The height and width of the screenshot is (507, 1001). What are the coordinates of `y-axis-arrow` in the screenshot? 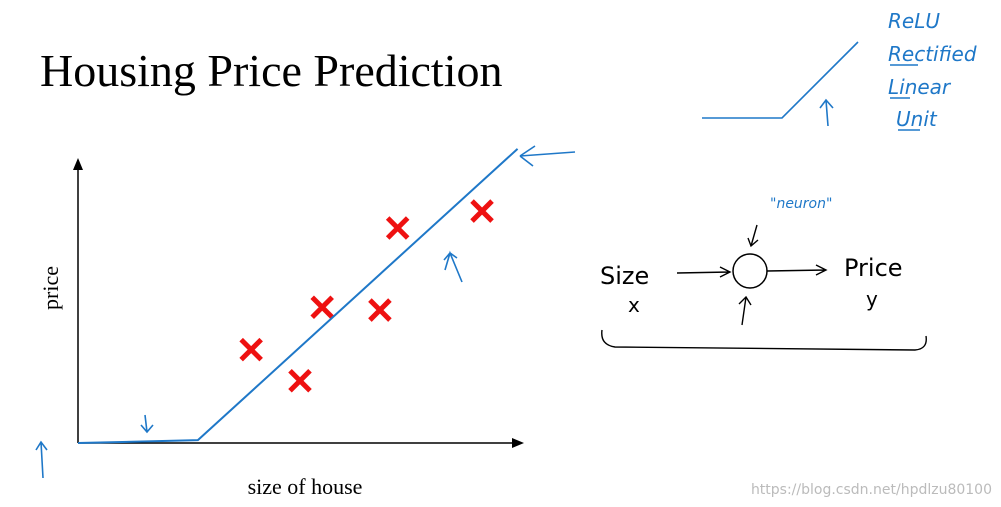 It's located at (78, 164).